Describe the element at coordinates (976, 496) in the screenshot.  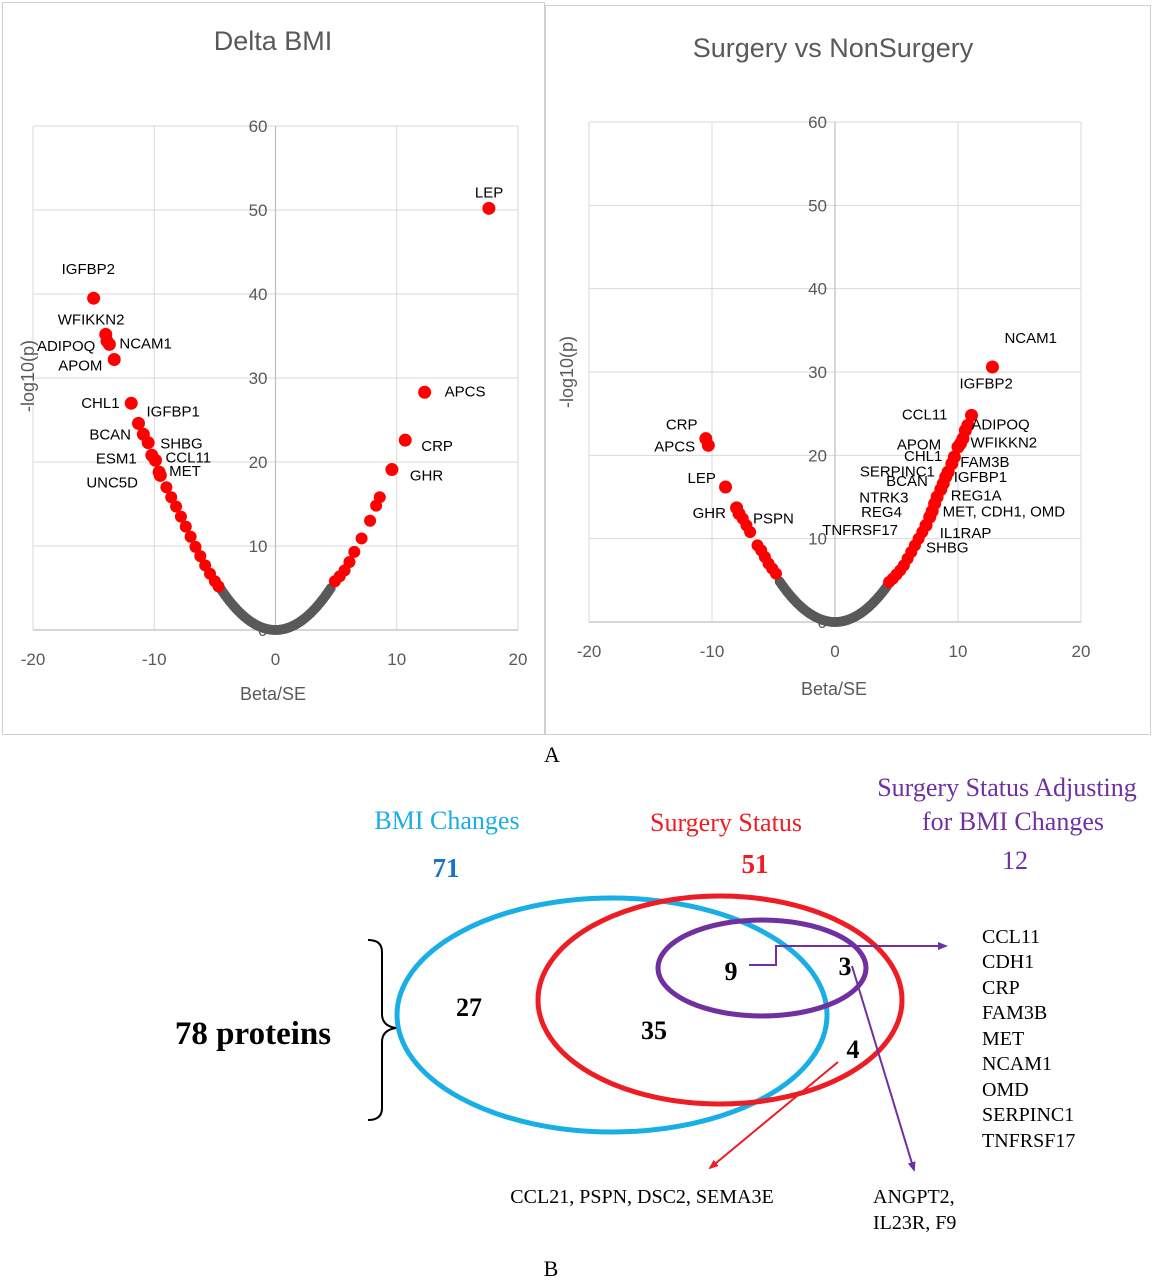
I see `point-label: REG1A` at that location.